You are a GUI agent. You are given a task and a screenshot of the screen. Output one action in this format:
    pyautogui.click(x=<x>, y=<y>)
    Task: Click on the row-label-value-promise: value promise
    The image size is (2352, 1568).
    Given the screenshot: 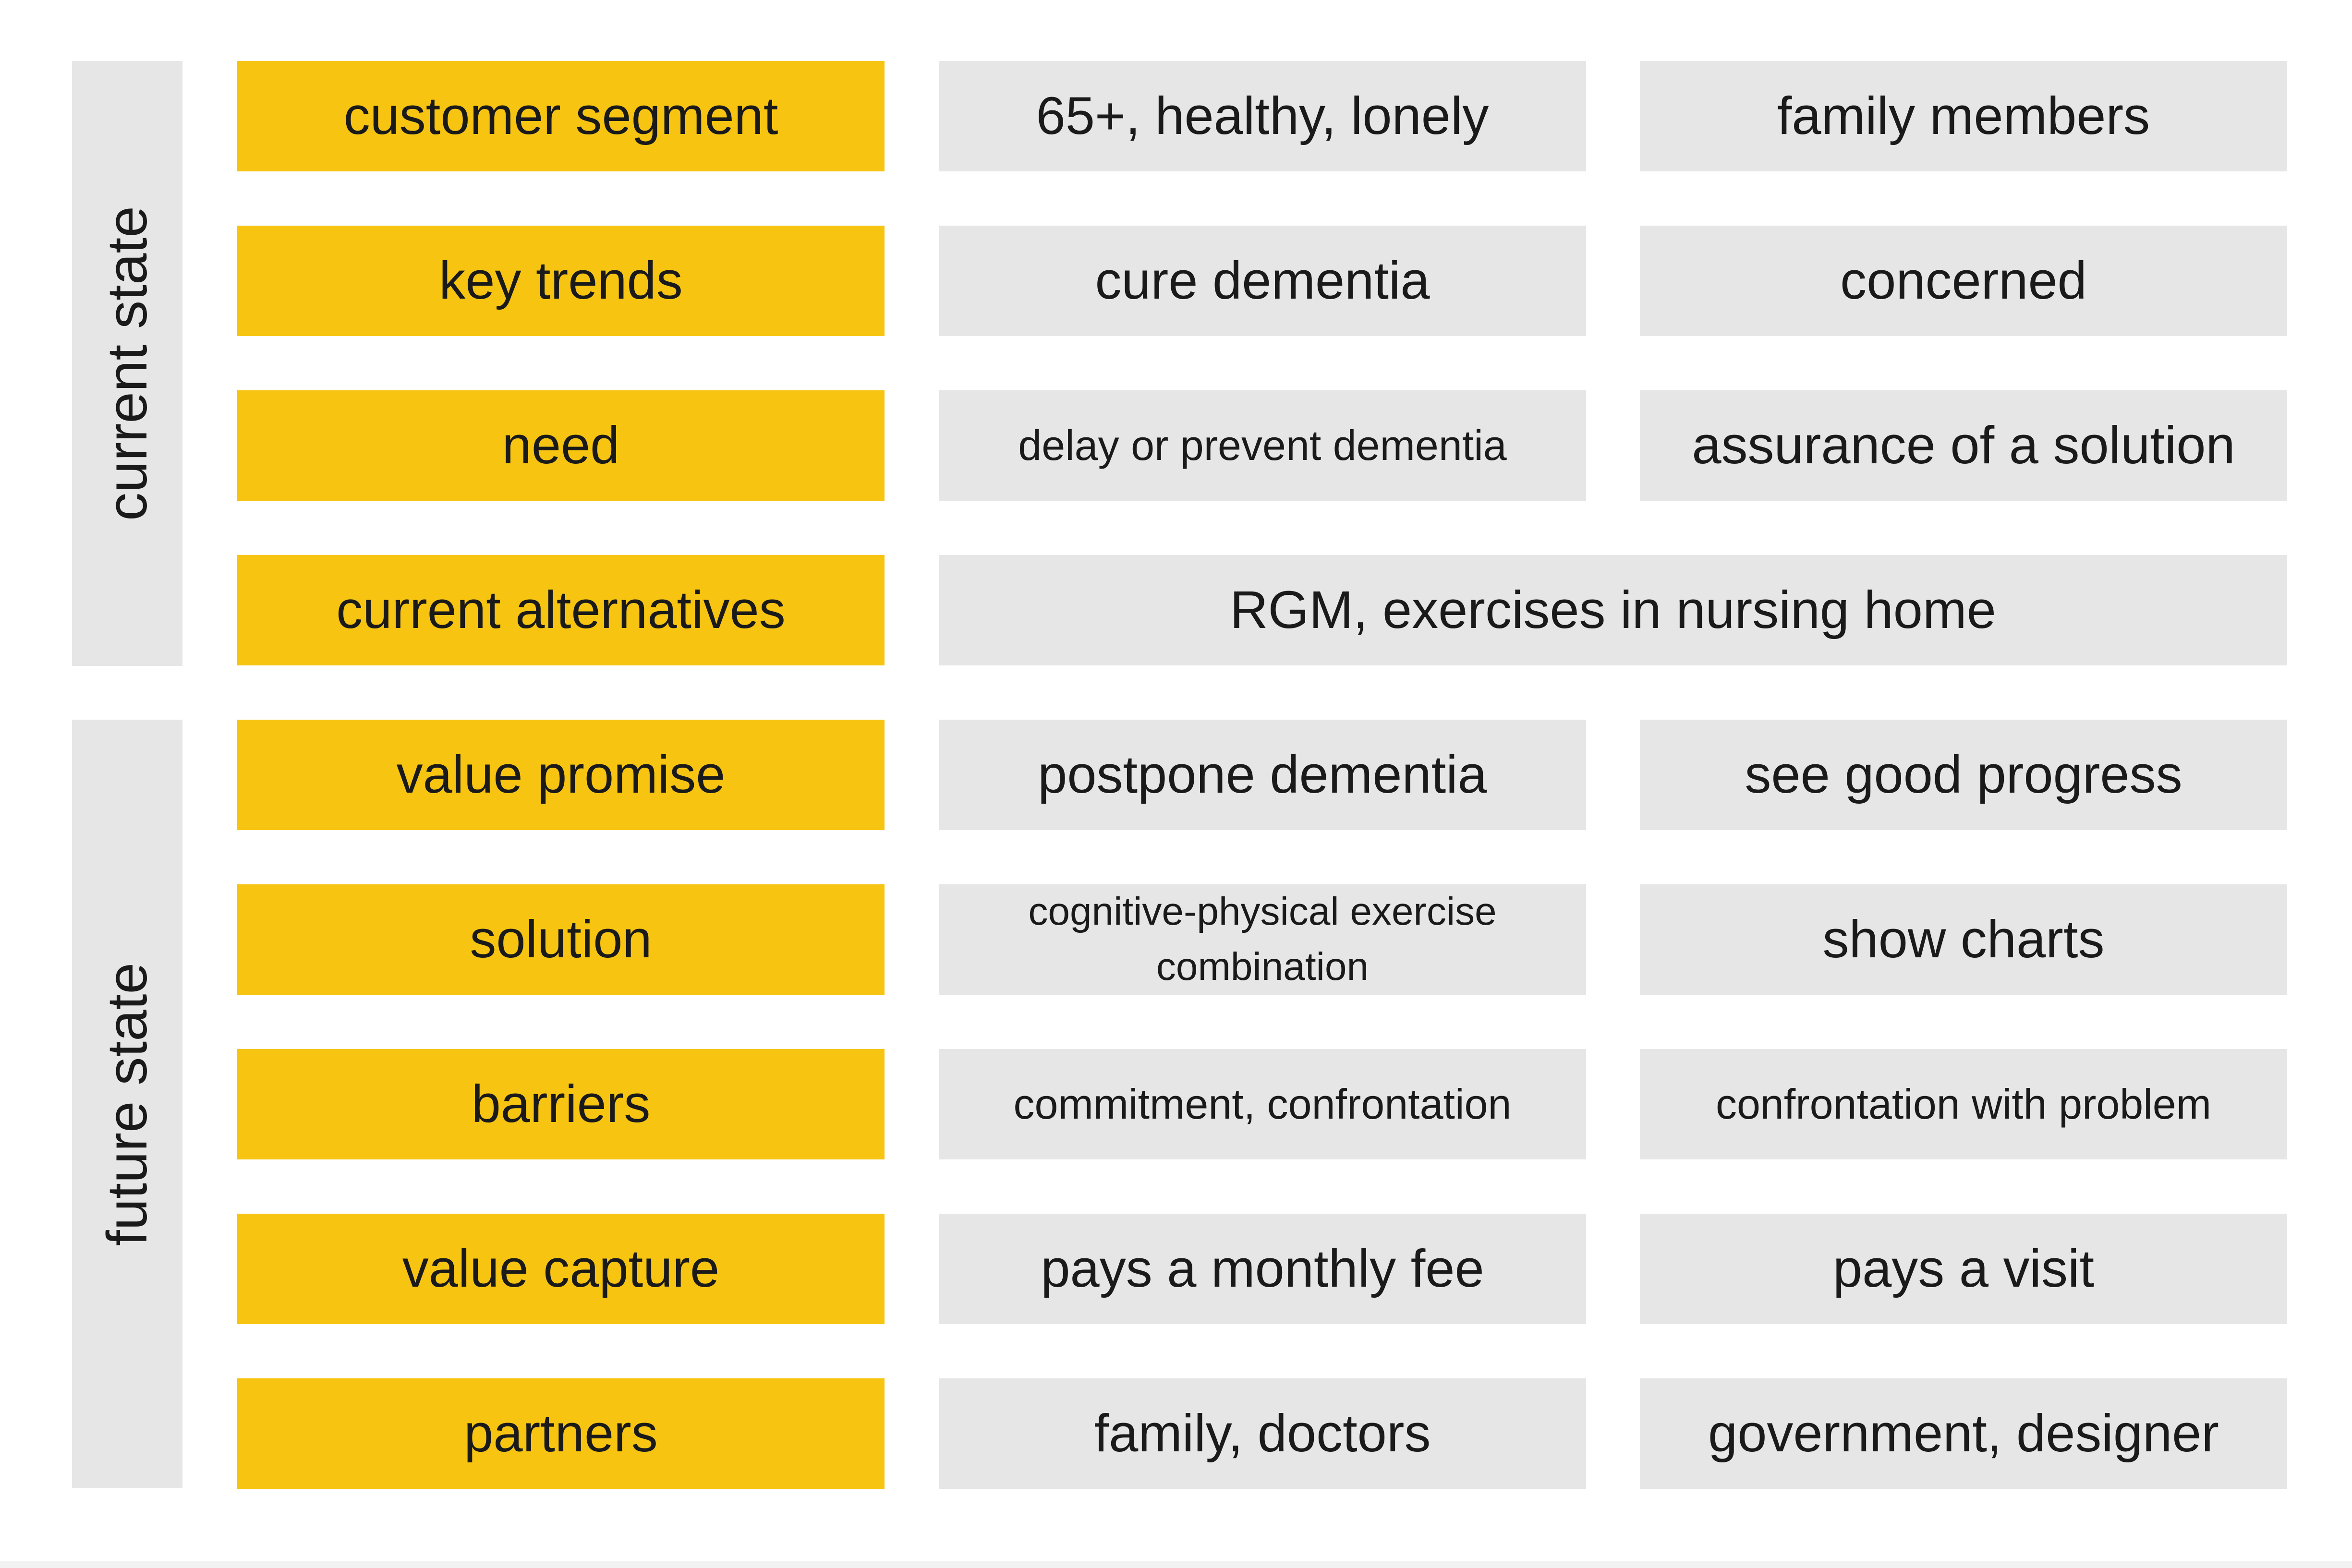 What is the action you would take?
    pyautogui.click(x=561, y=775)
    